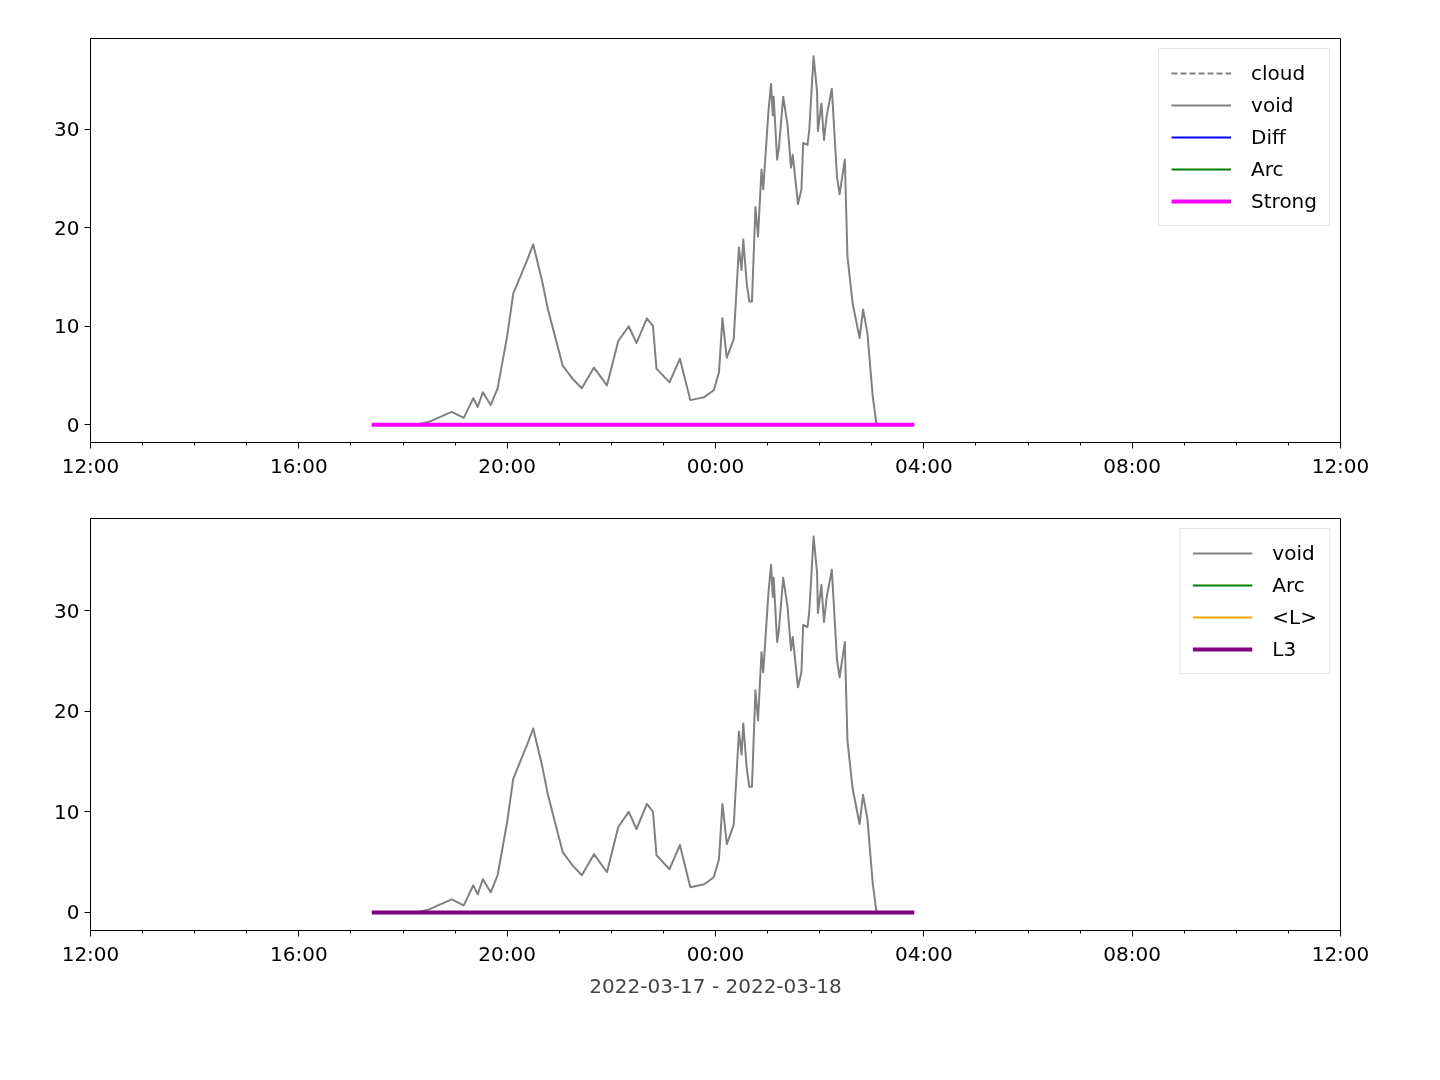 The image size is (1440, 1080). What do you see at coordinates (715, 985) in the screenshot?
I see `x-axis-title: 2022-03-17 - 2022-03-18` at bounding box center [715, 985].